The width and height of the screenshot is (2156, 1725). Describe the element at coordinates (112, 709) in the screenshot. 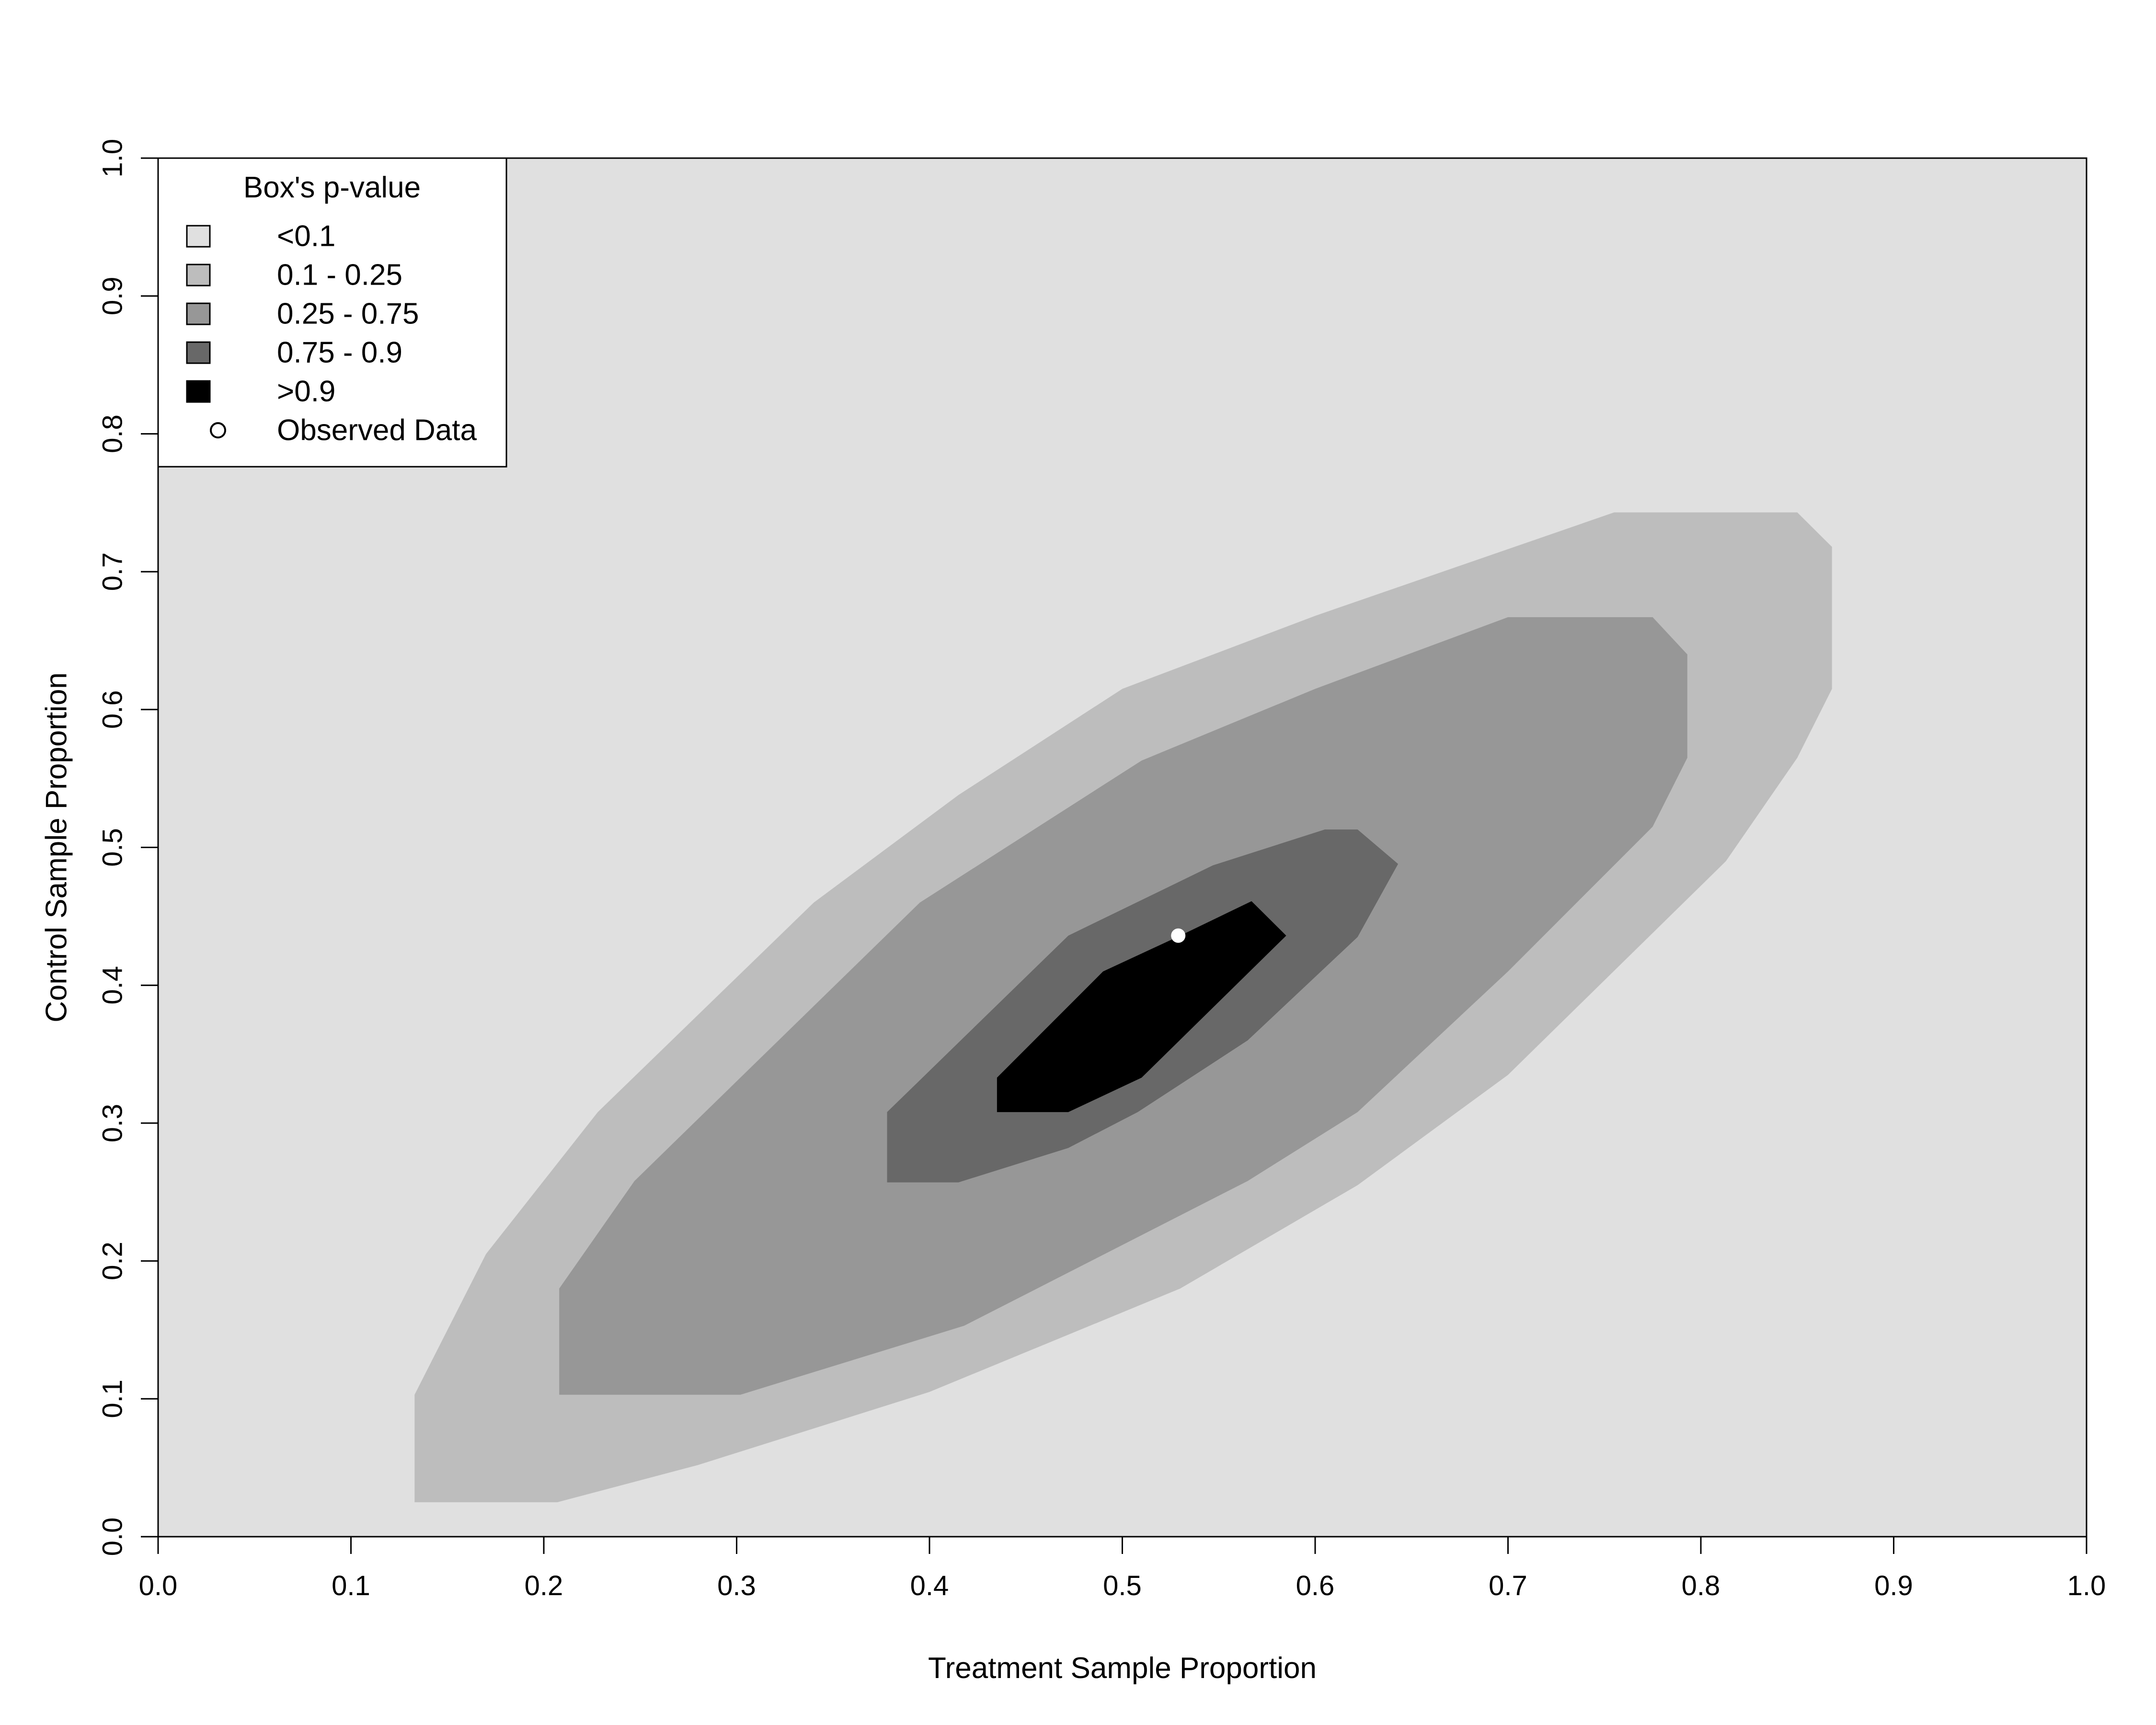

I see `y-tick-label: 0.6` at that location.